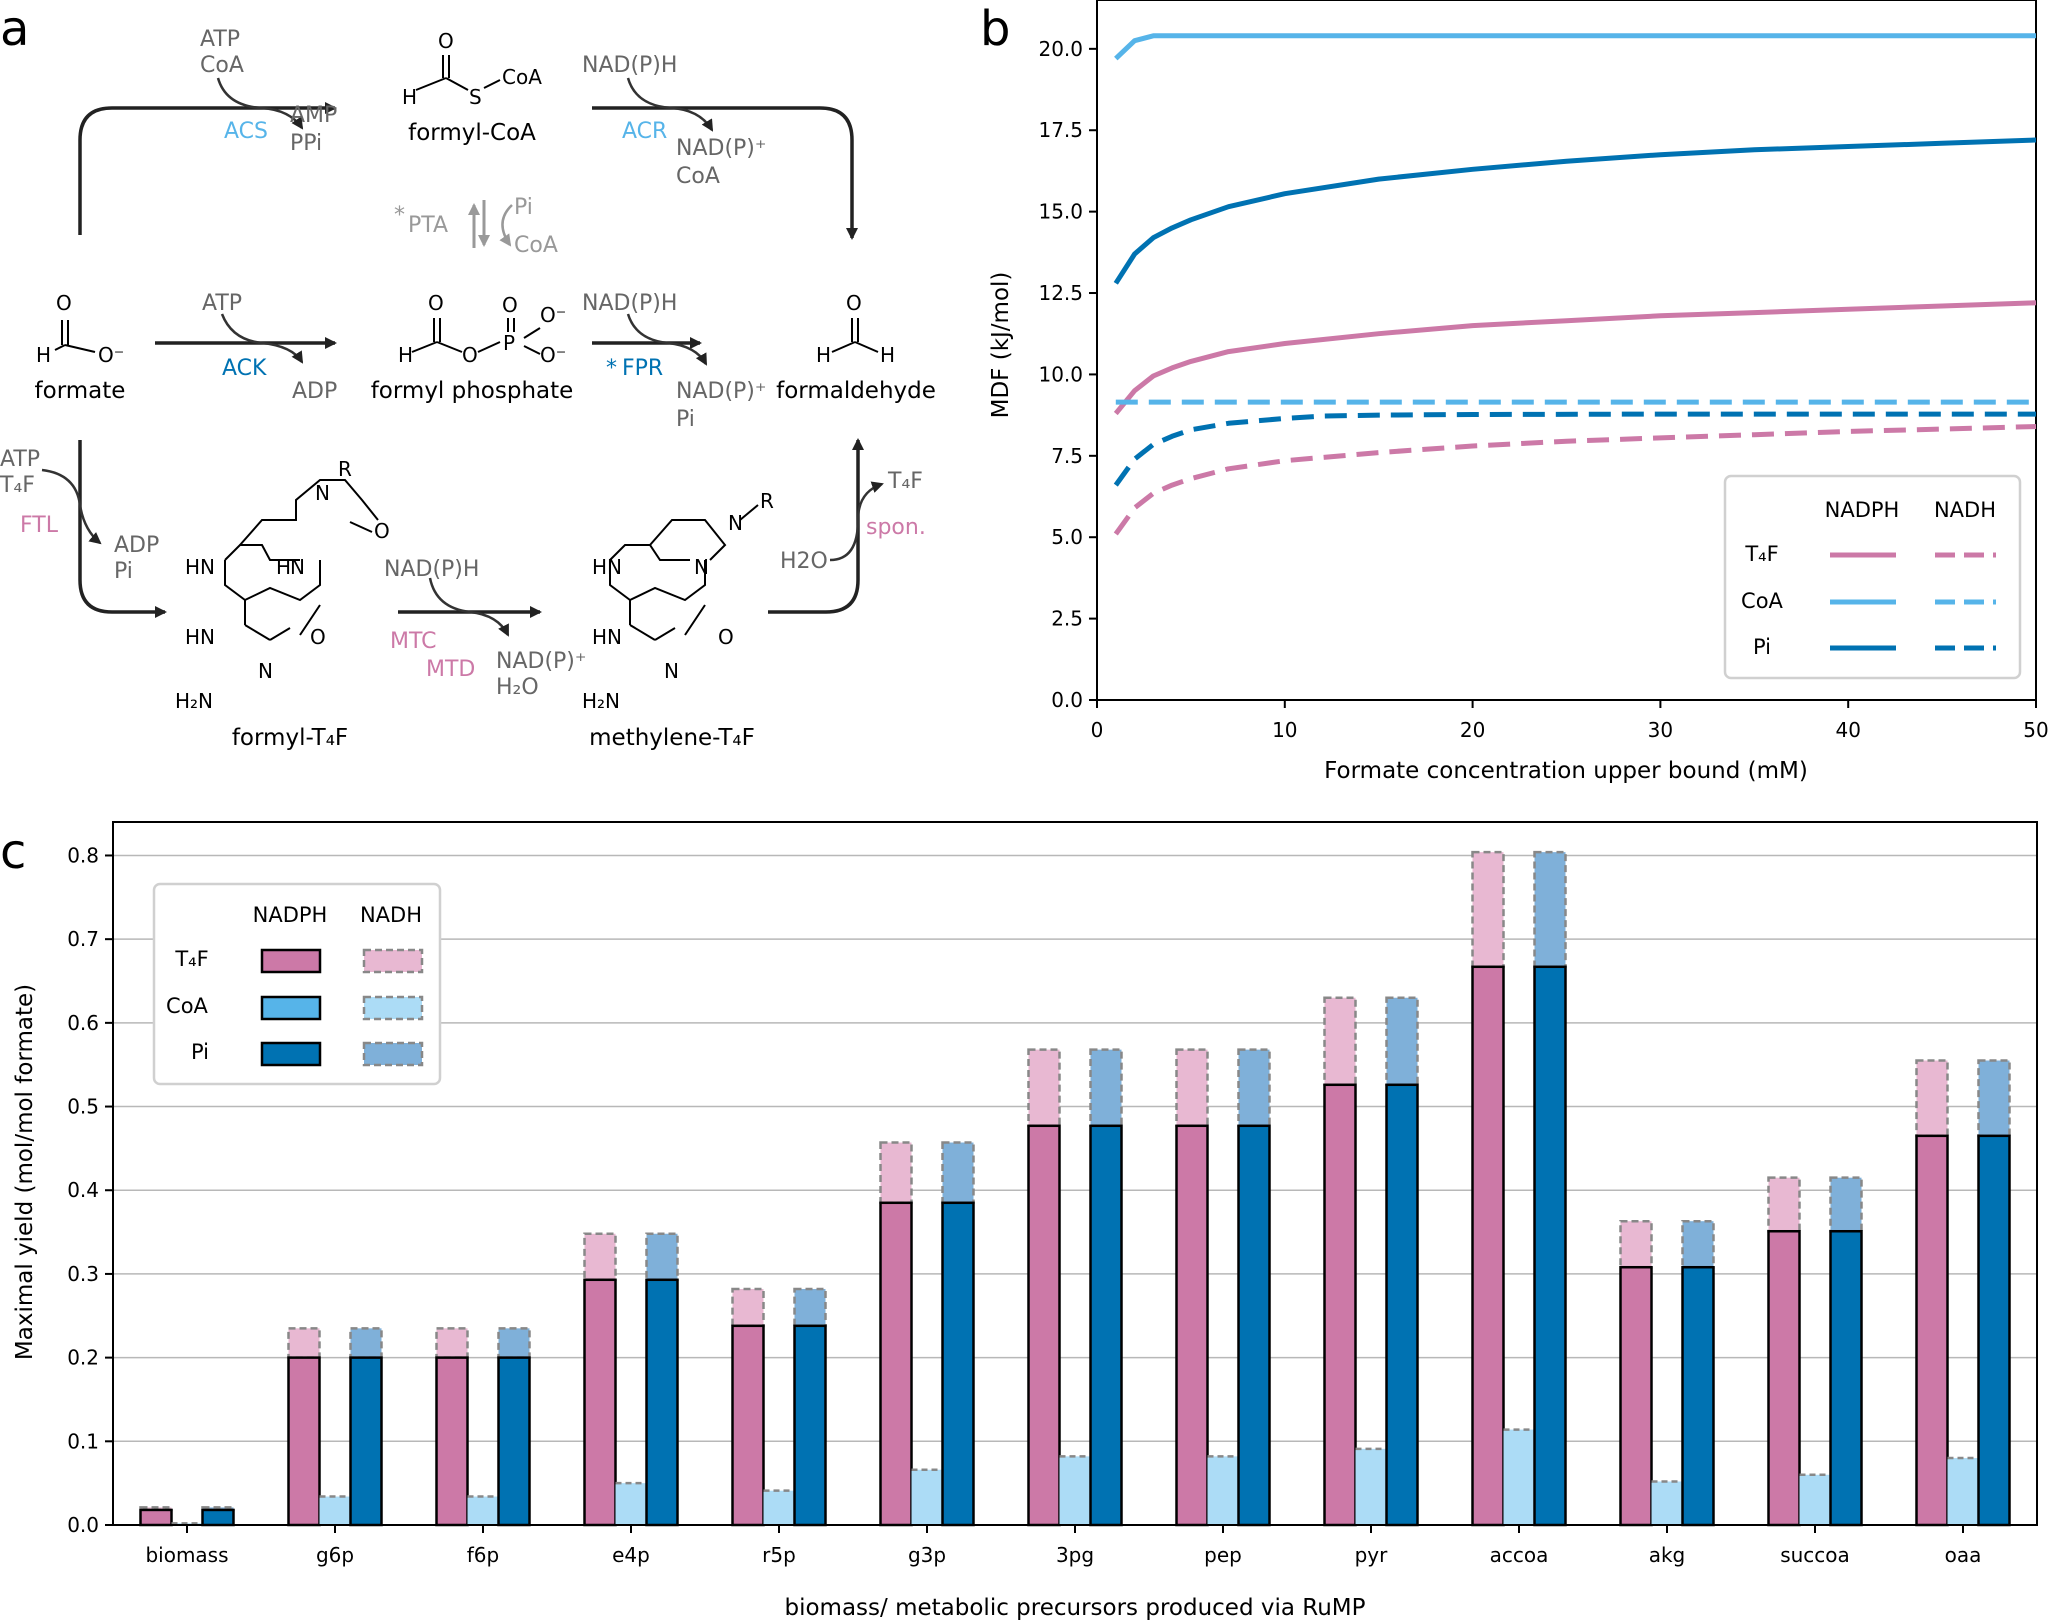 Image resolution: width=2049 pixels, height=1623 pixels. What do you see at coordinates (855, 335) in the screenshot?
I see `structure-formaldehyde` at bounding box center [855, 335].